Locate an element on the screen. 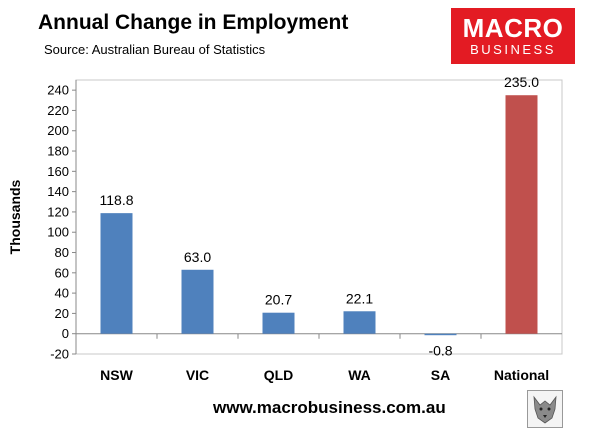 The image size is (589, 436). y-tick-label: 180 is located at coordinates (58, 151).